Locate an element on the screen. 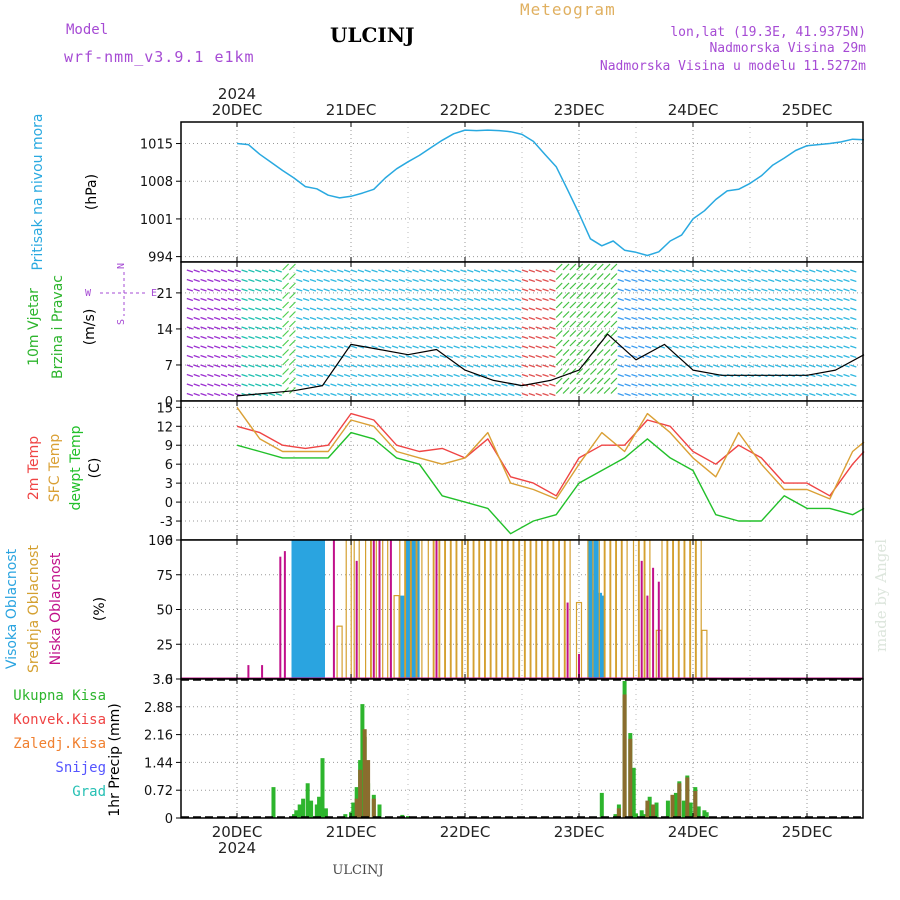  y-tick-label: 12 is located at coordinates (164, 427).